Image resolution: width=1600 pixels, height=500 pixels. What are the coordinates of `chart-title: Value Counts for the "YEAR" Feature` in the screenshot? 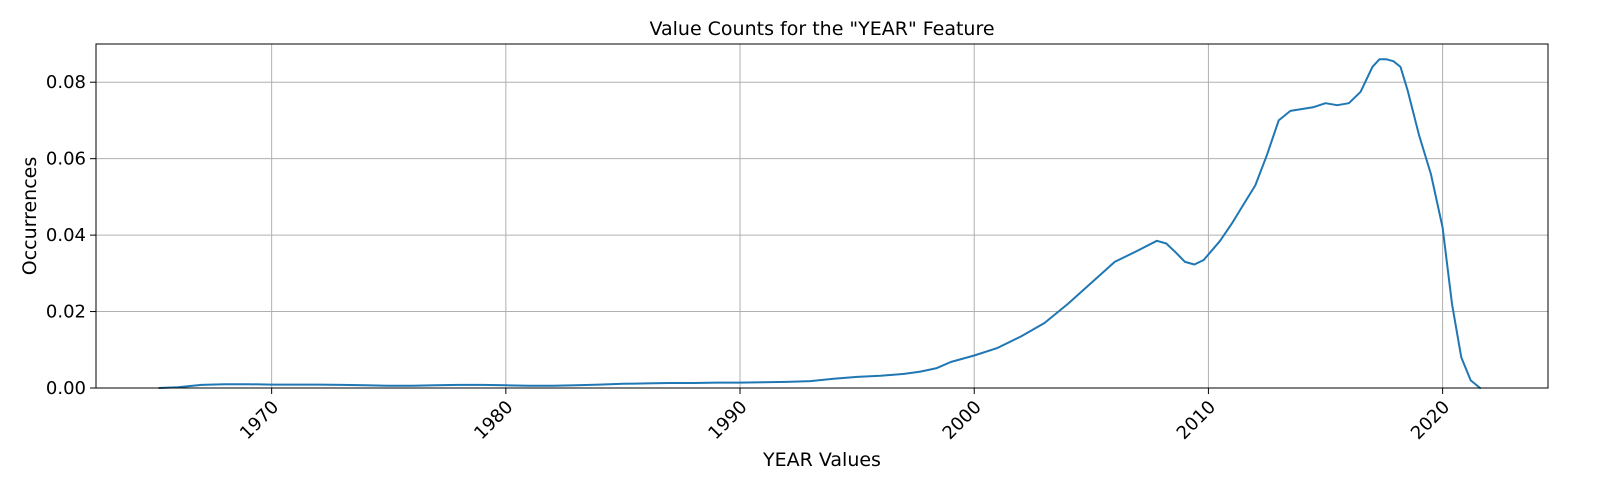 It's located at (821, 29).